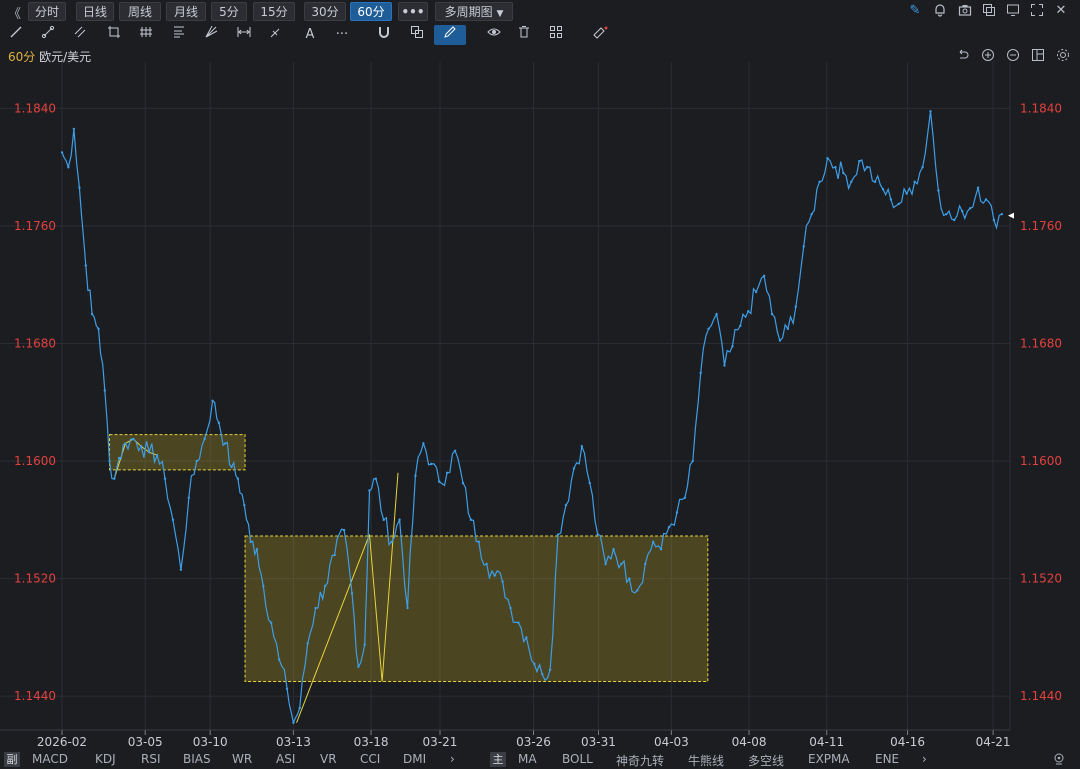  What do you see at coordinates (1041, 696) in the screenshot?
I see `y-tick-label-right: 1.1440` at bounding box center [1041, 696].